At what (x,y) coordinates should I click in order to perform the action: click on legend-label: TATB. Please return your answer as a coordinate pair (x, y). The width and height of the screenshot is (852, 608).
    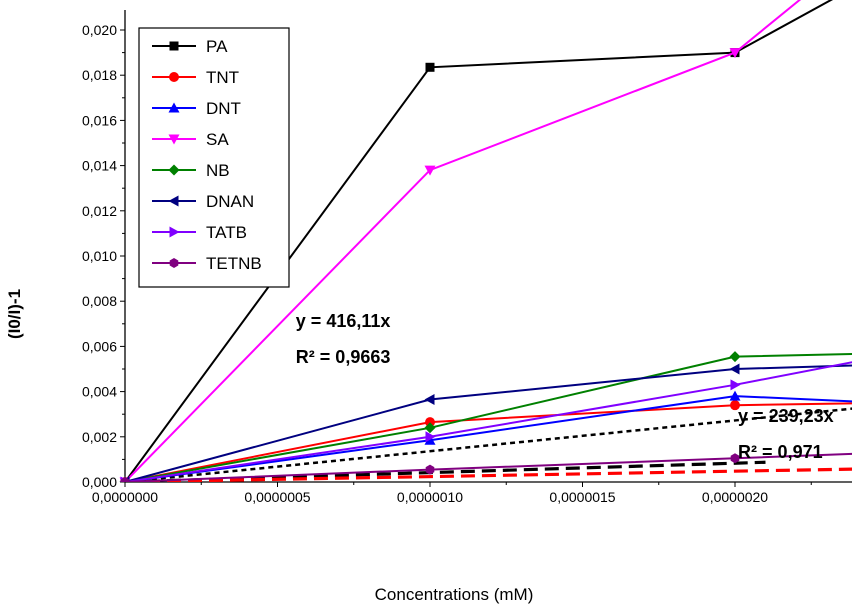
    Looking at the image, I should click on (226, 232).